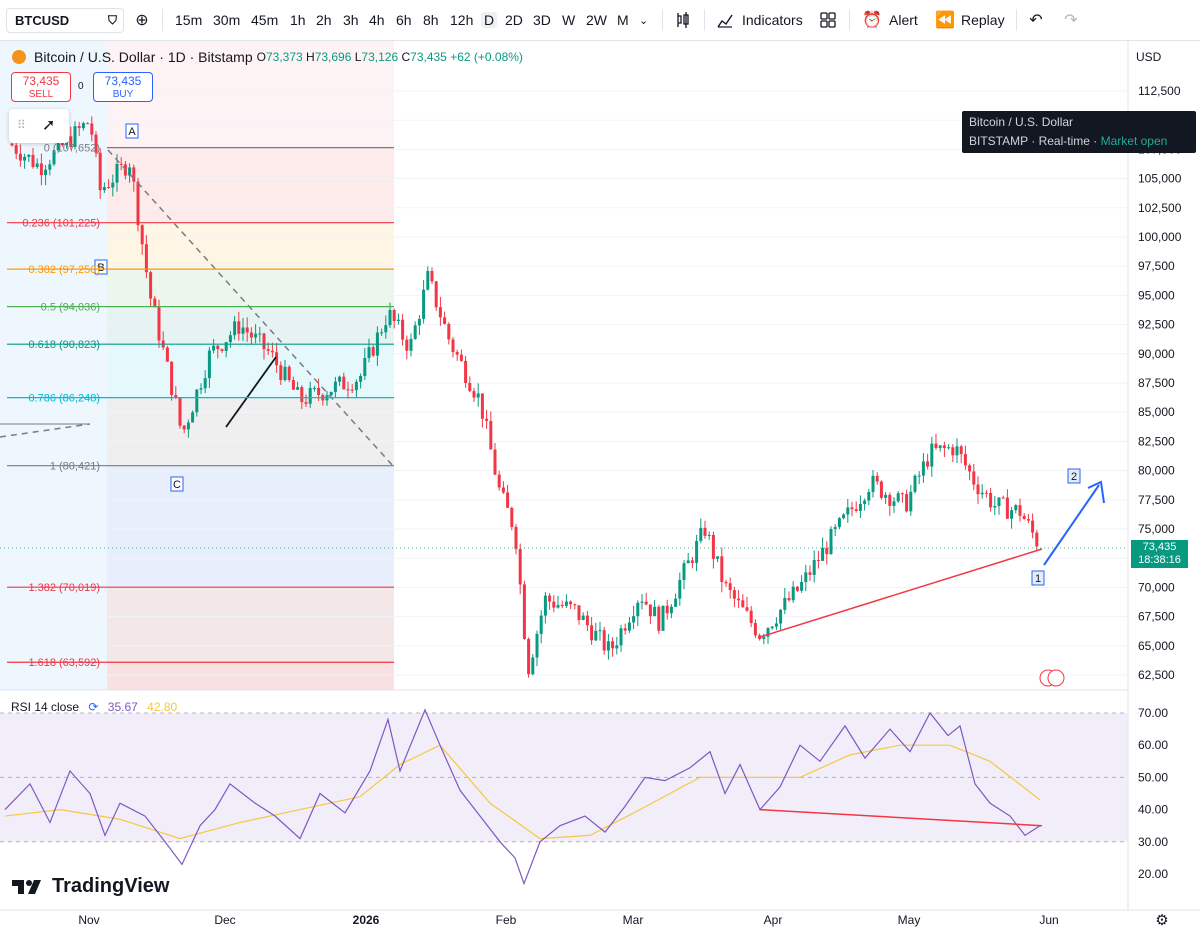 This screenshot has height=935, width=1200. I want to click on interval-8h: 8h, so click(431, 20).